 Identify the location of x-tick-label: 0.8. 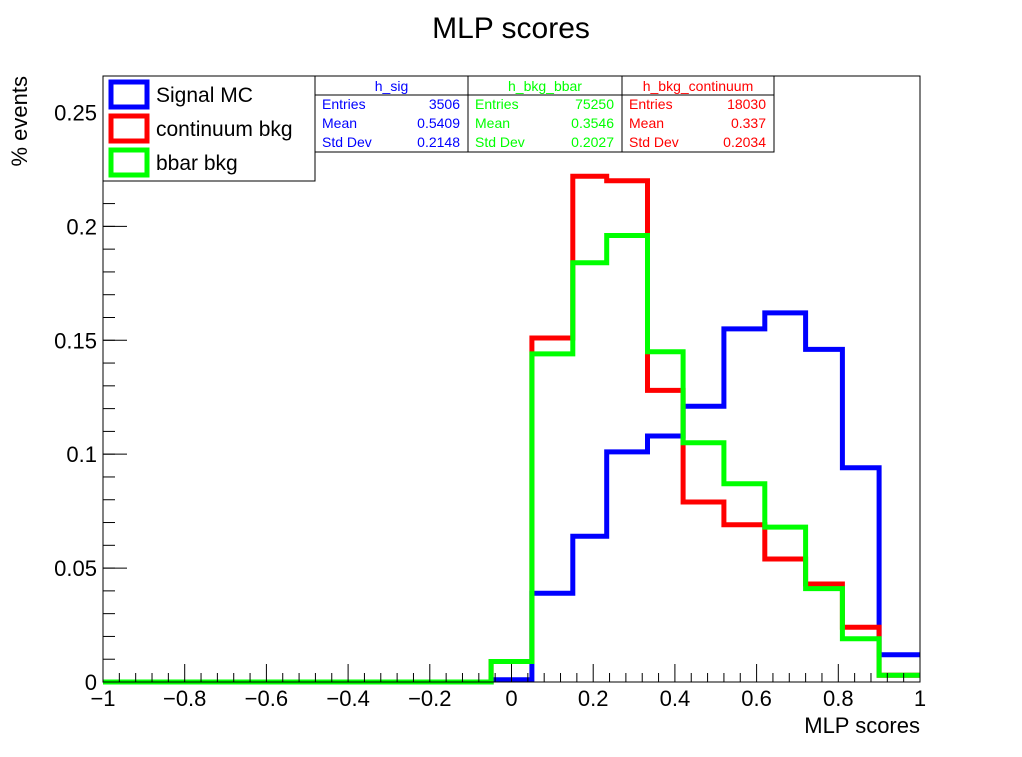
(838, 698).